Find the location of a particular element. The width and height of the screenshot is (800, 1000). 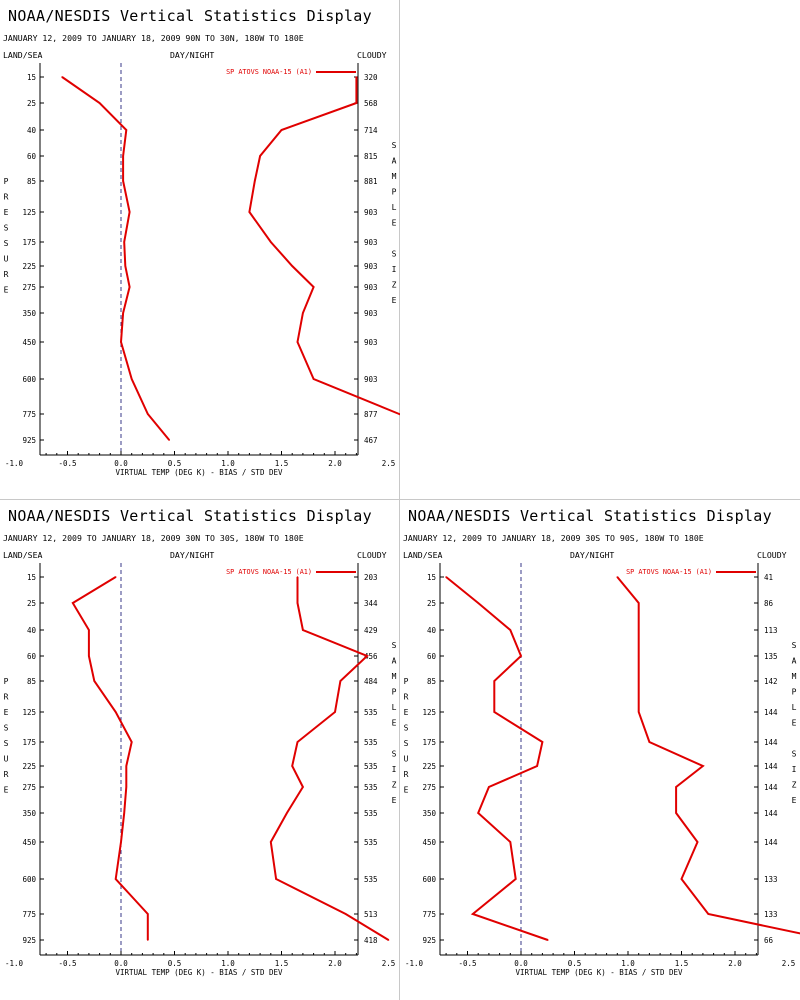

panel-divider-horizontal is located at coordinates (400, 499).